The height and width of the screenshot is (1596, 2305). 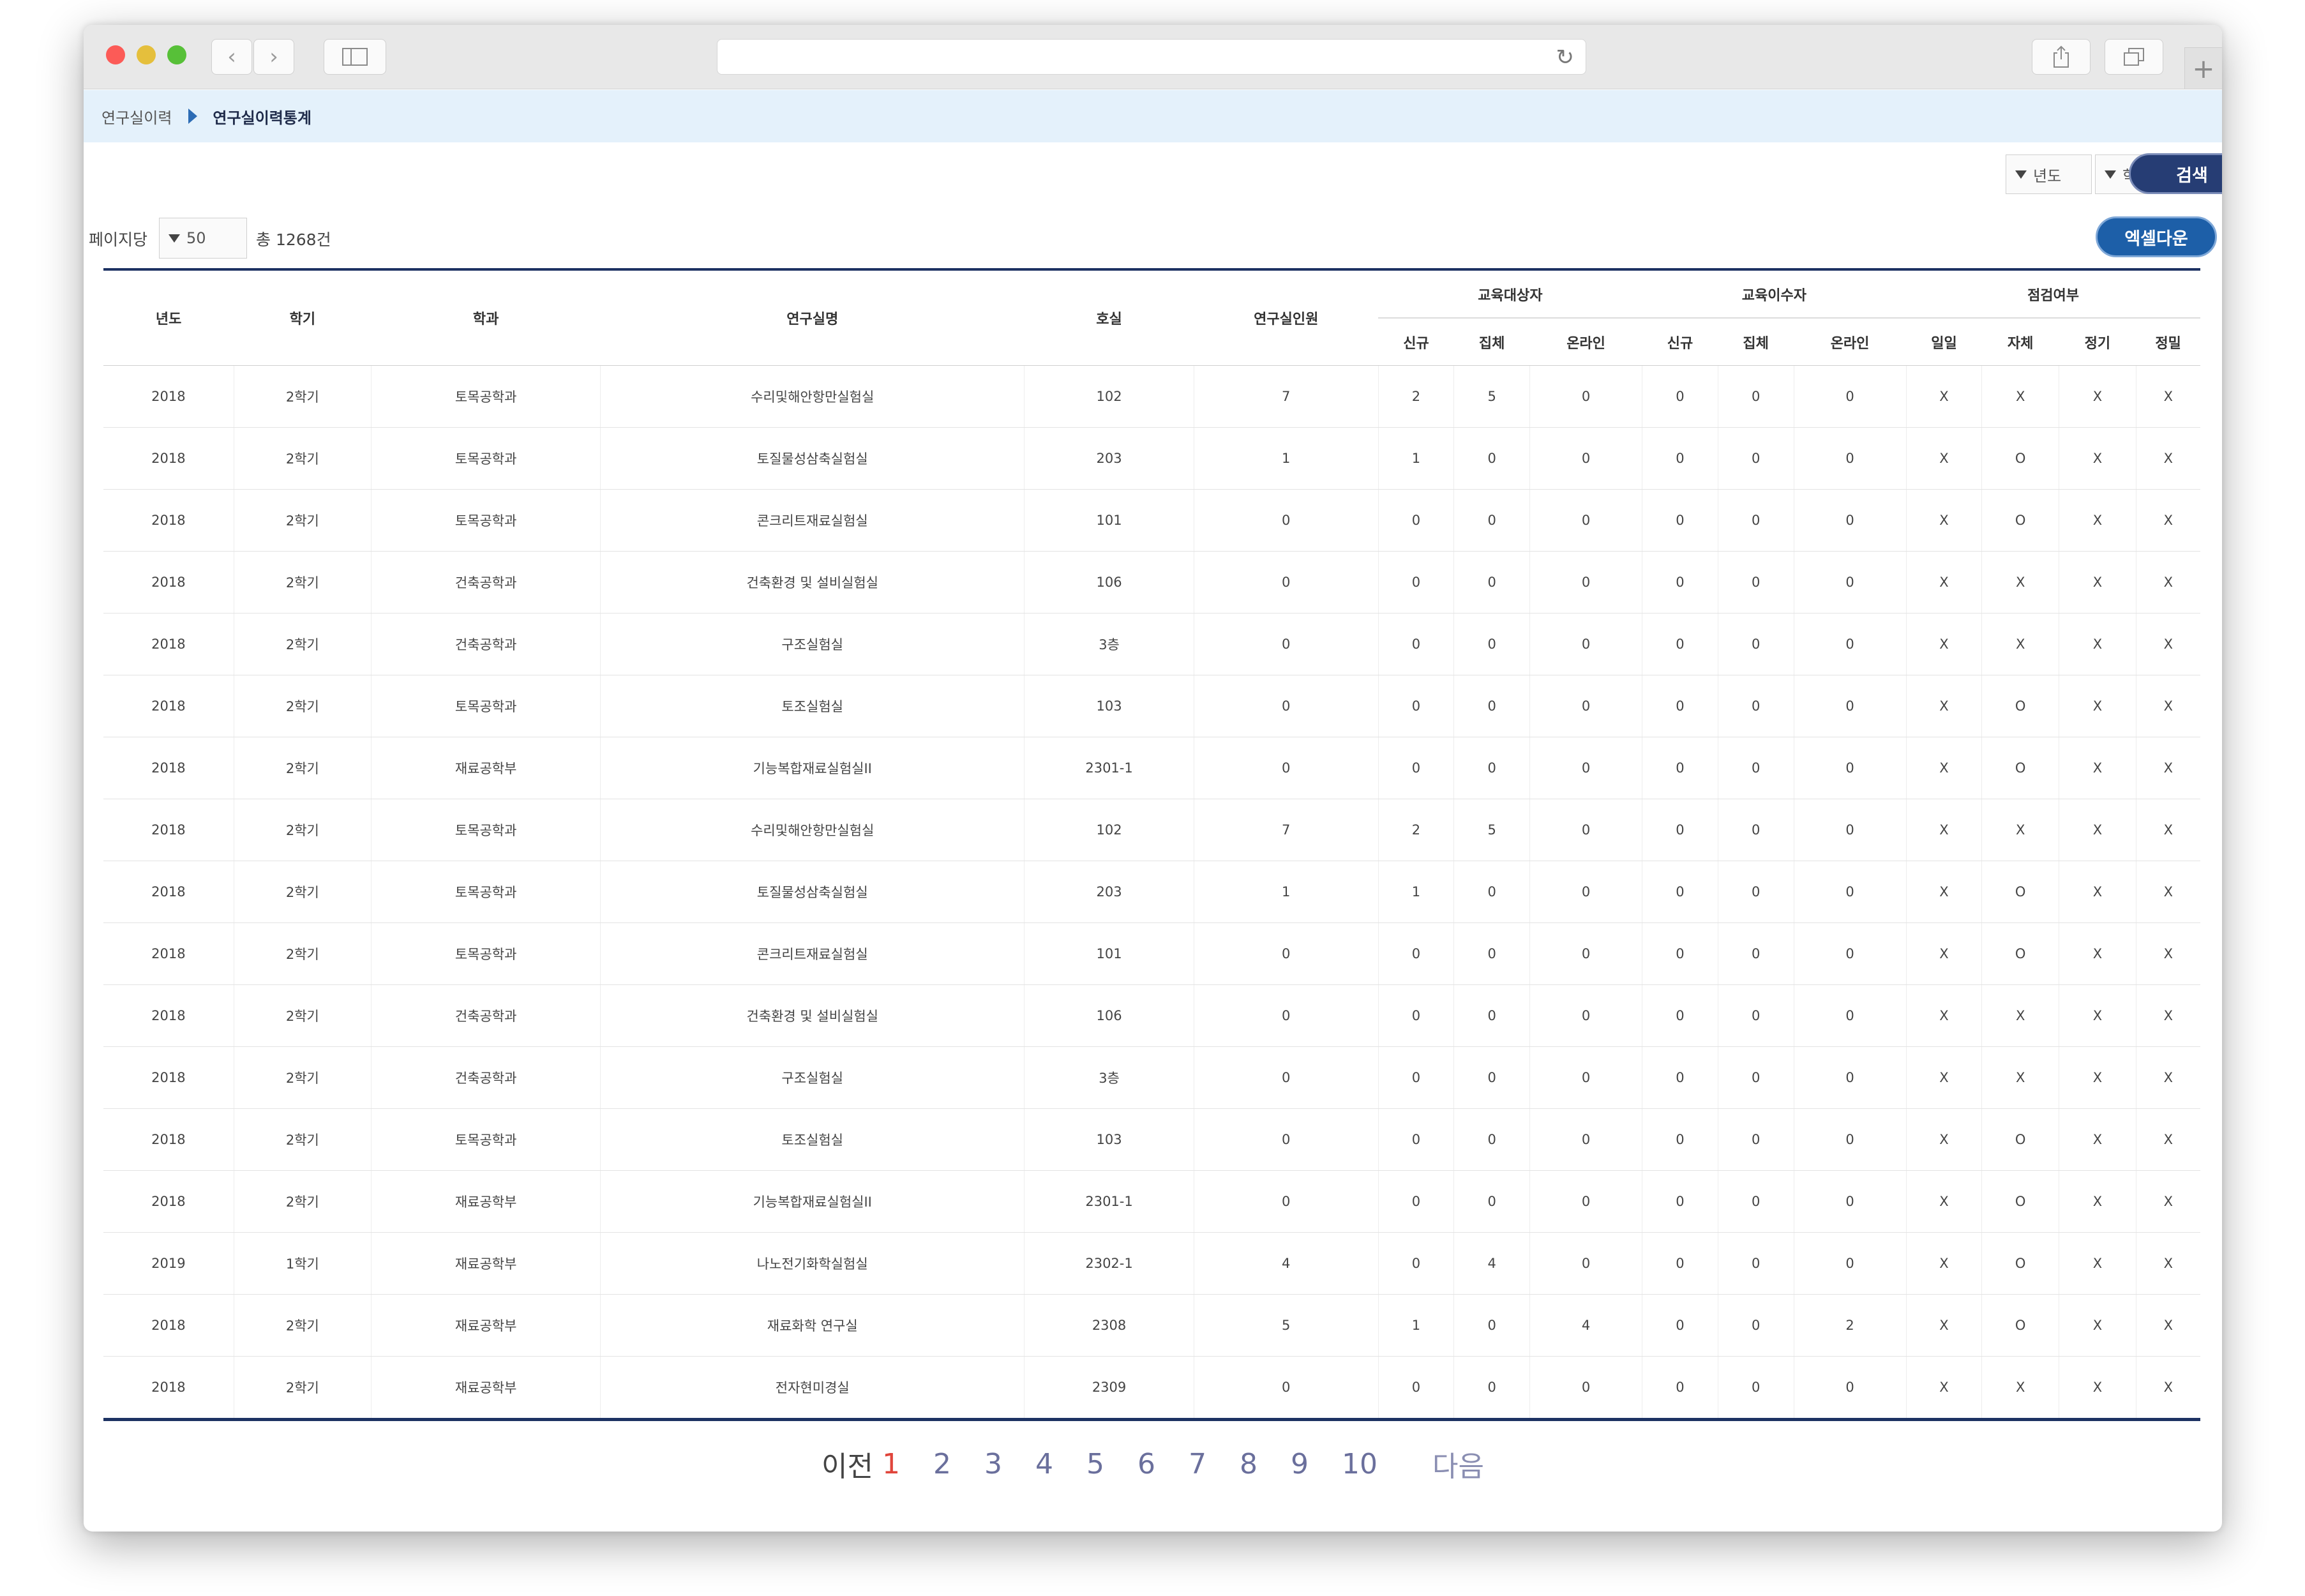 What do you see at coordinates (1586, 1139) in the screenshot?
I see `cell-target-online: 0` at bounding box center [1586, 1139].